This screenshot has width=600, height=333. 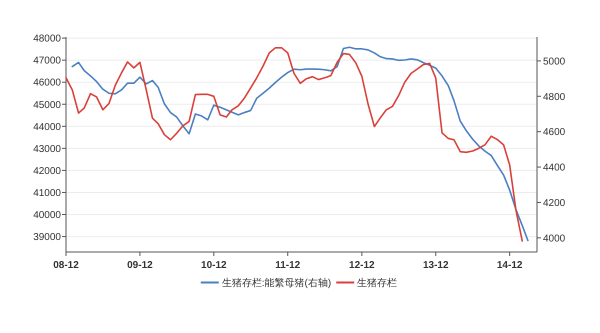 I want to click on y-tick-label: 45000, so click(x=47, y=105).